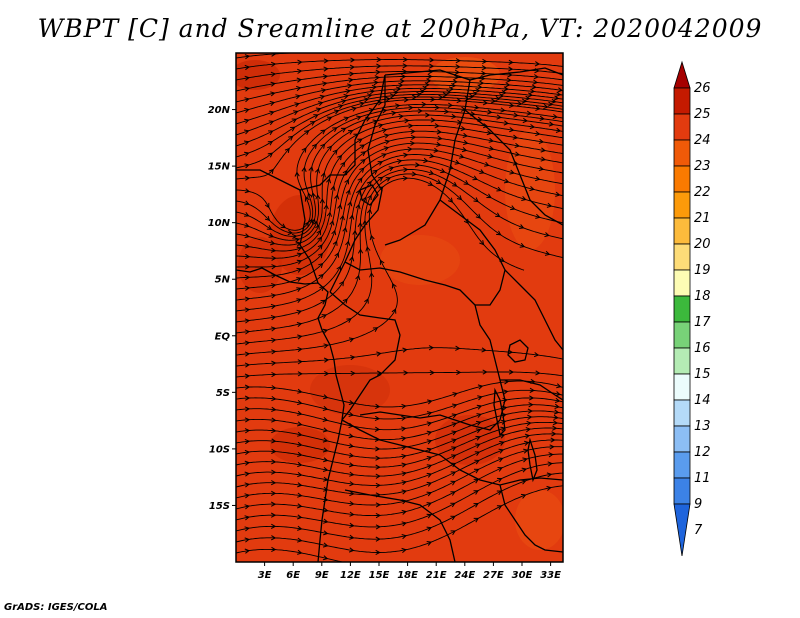 This screenshot has height=618, width=800. Describe the element at coordinates (698, 504) in the screenshot. I see `colorbar-label: 9` at that location.